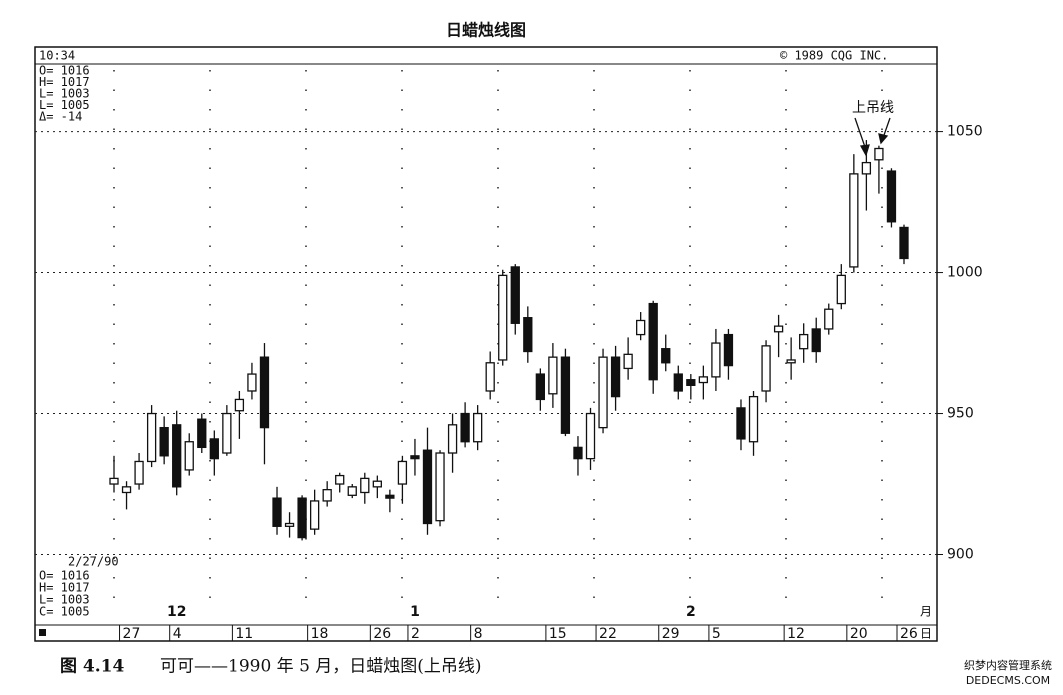 The height and width of the screenshot is (695, 1063). What do you see at coordinates (64, 612) in the screenshot?
I see `info-line: C= 1005` at bounding box center [64, 612].